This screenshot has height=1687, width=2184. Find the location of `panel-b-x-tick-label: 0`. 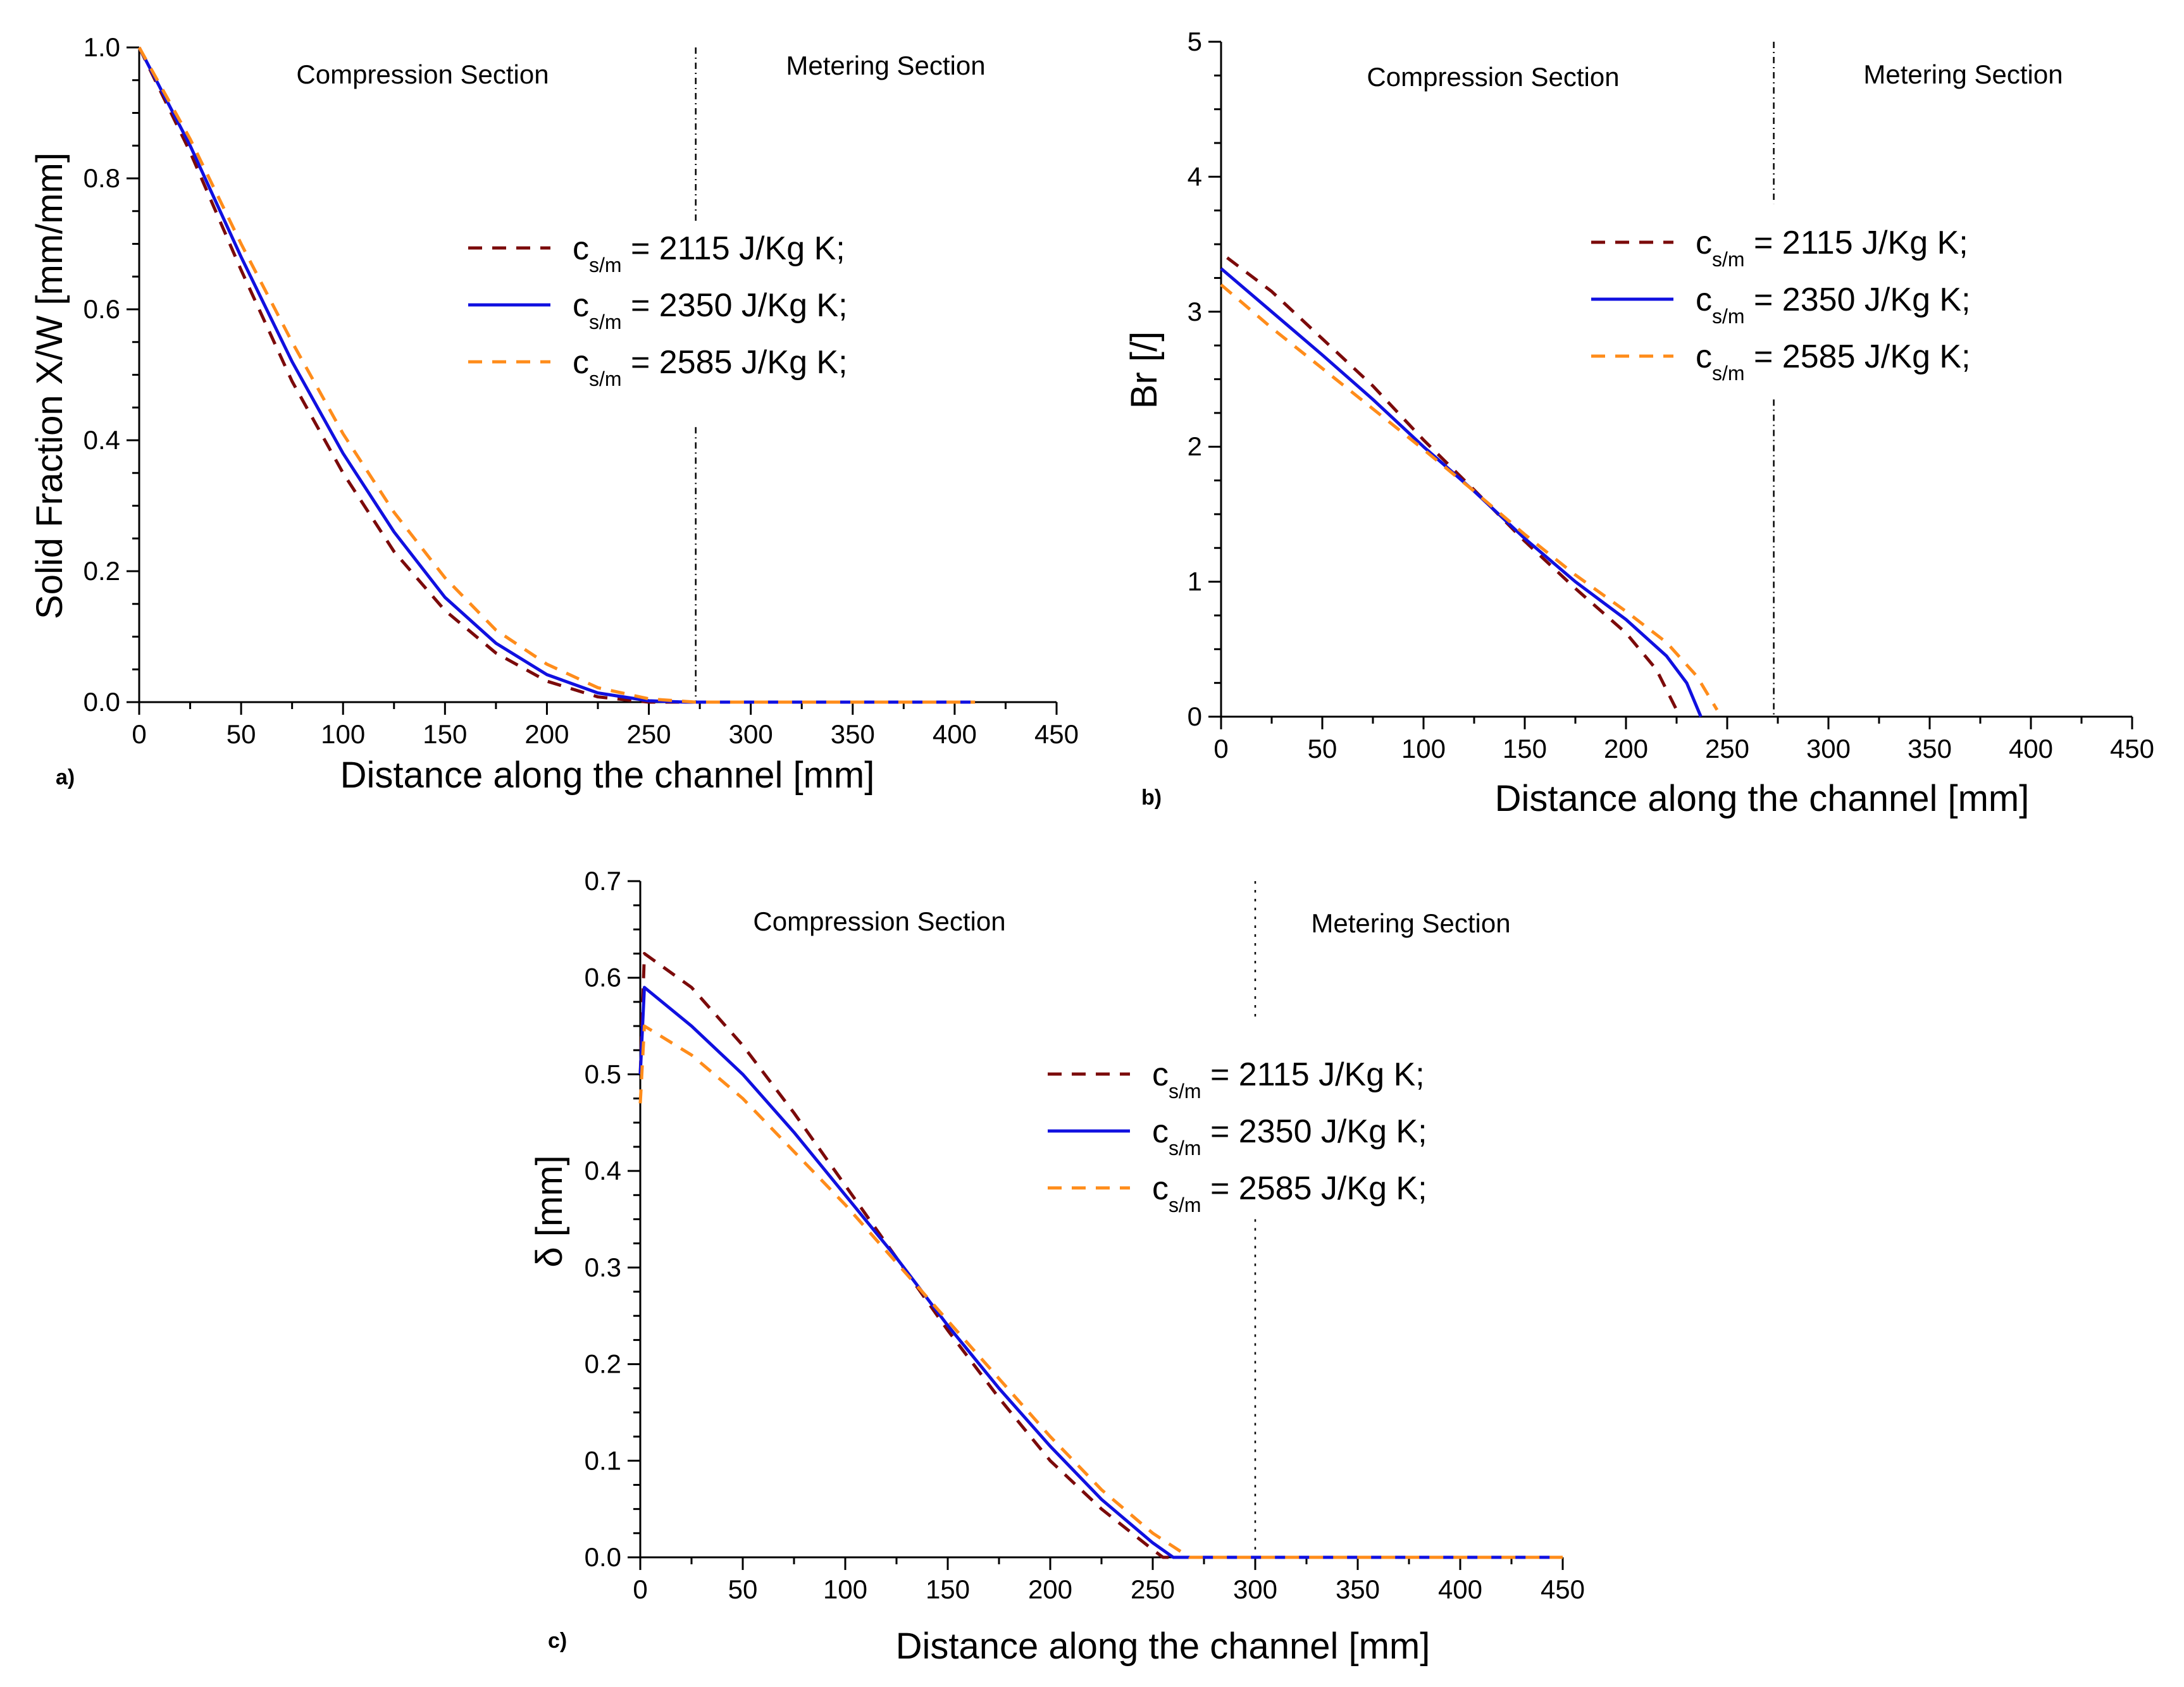

panel-b-x-tick-label: 0 is located at coordinates (1220, 748).